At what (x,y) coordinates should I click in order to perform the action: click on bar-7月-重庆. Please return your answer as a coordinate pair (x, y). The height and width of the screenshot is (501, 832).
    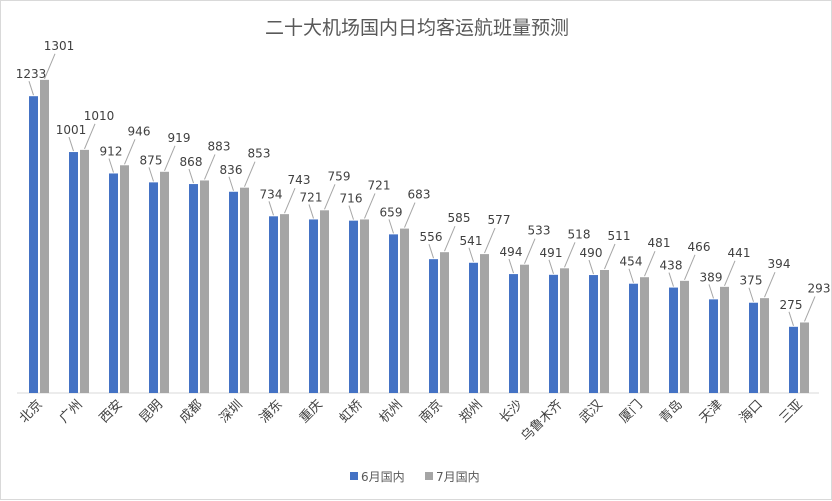
    Looking at the image, I should click on (324, 301).